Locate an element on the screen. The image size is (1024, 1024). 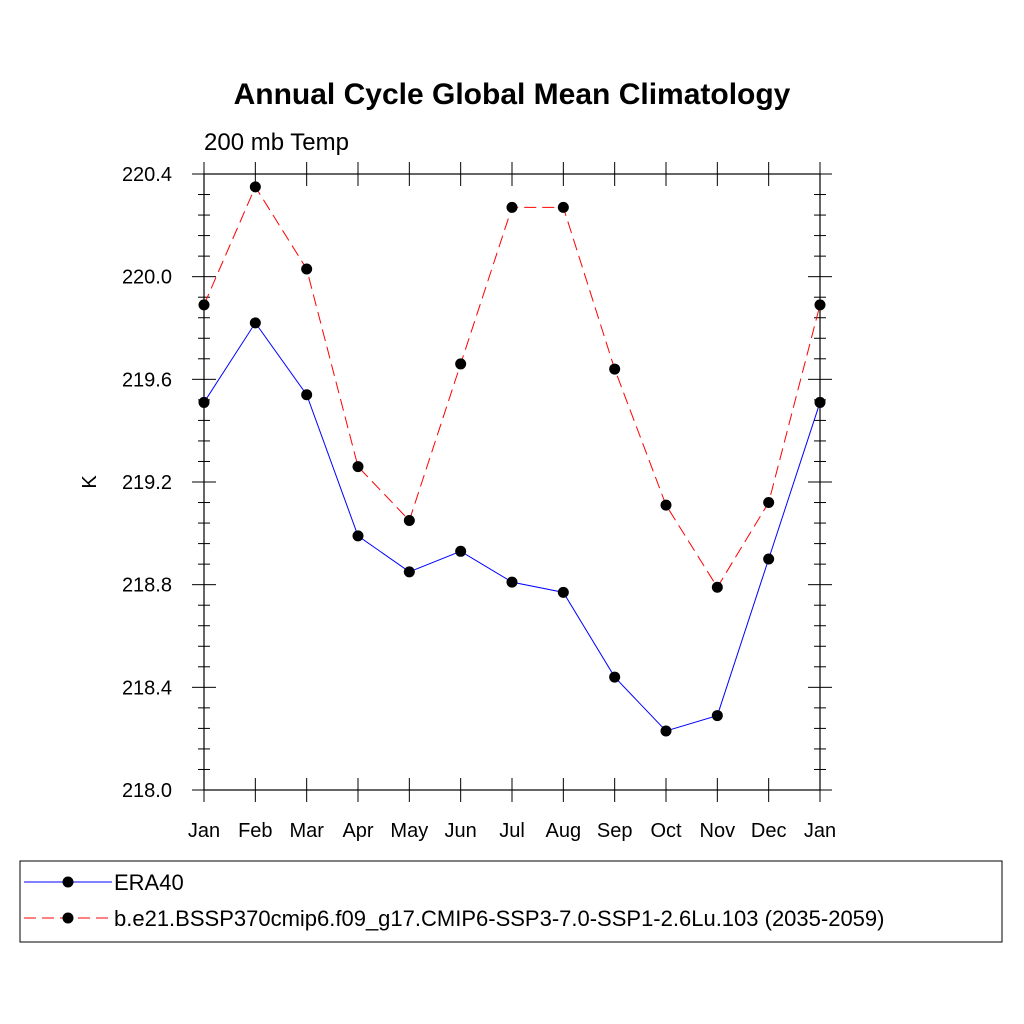
legend-box is located at coordinates (511, 901).